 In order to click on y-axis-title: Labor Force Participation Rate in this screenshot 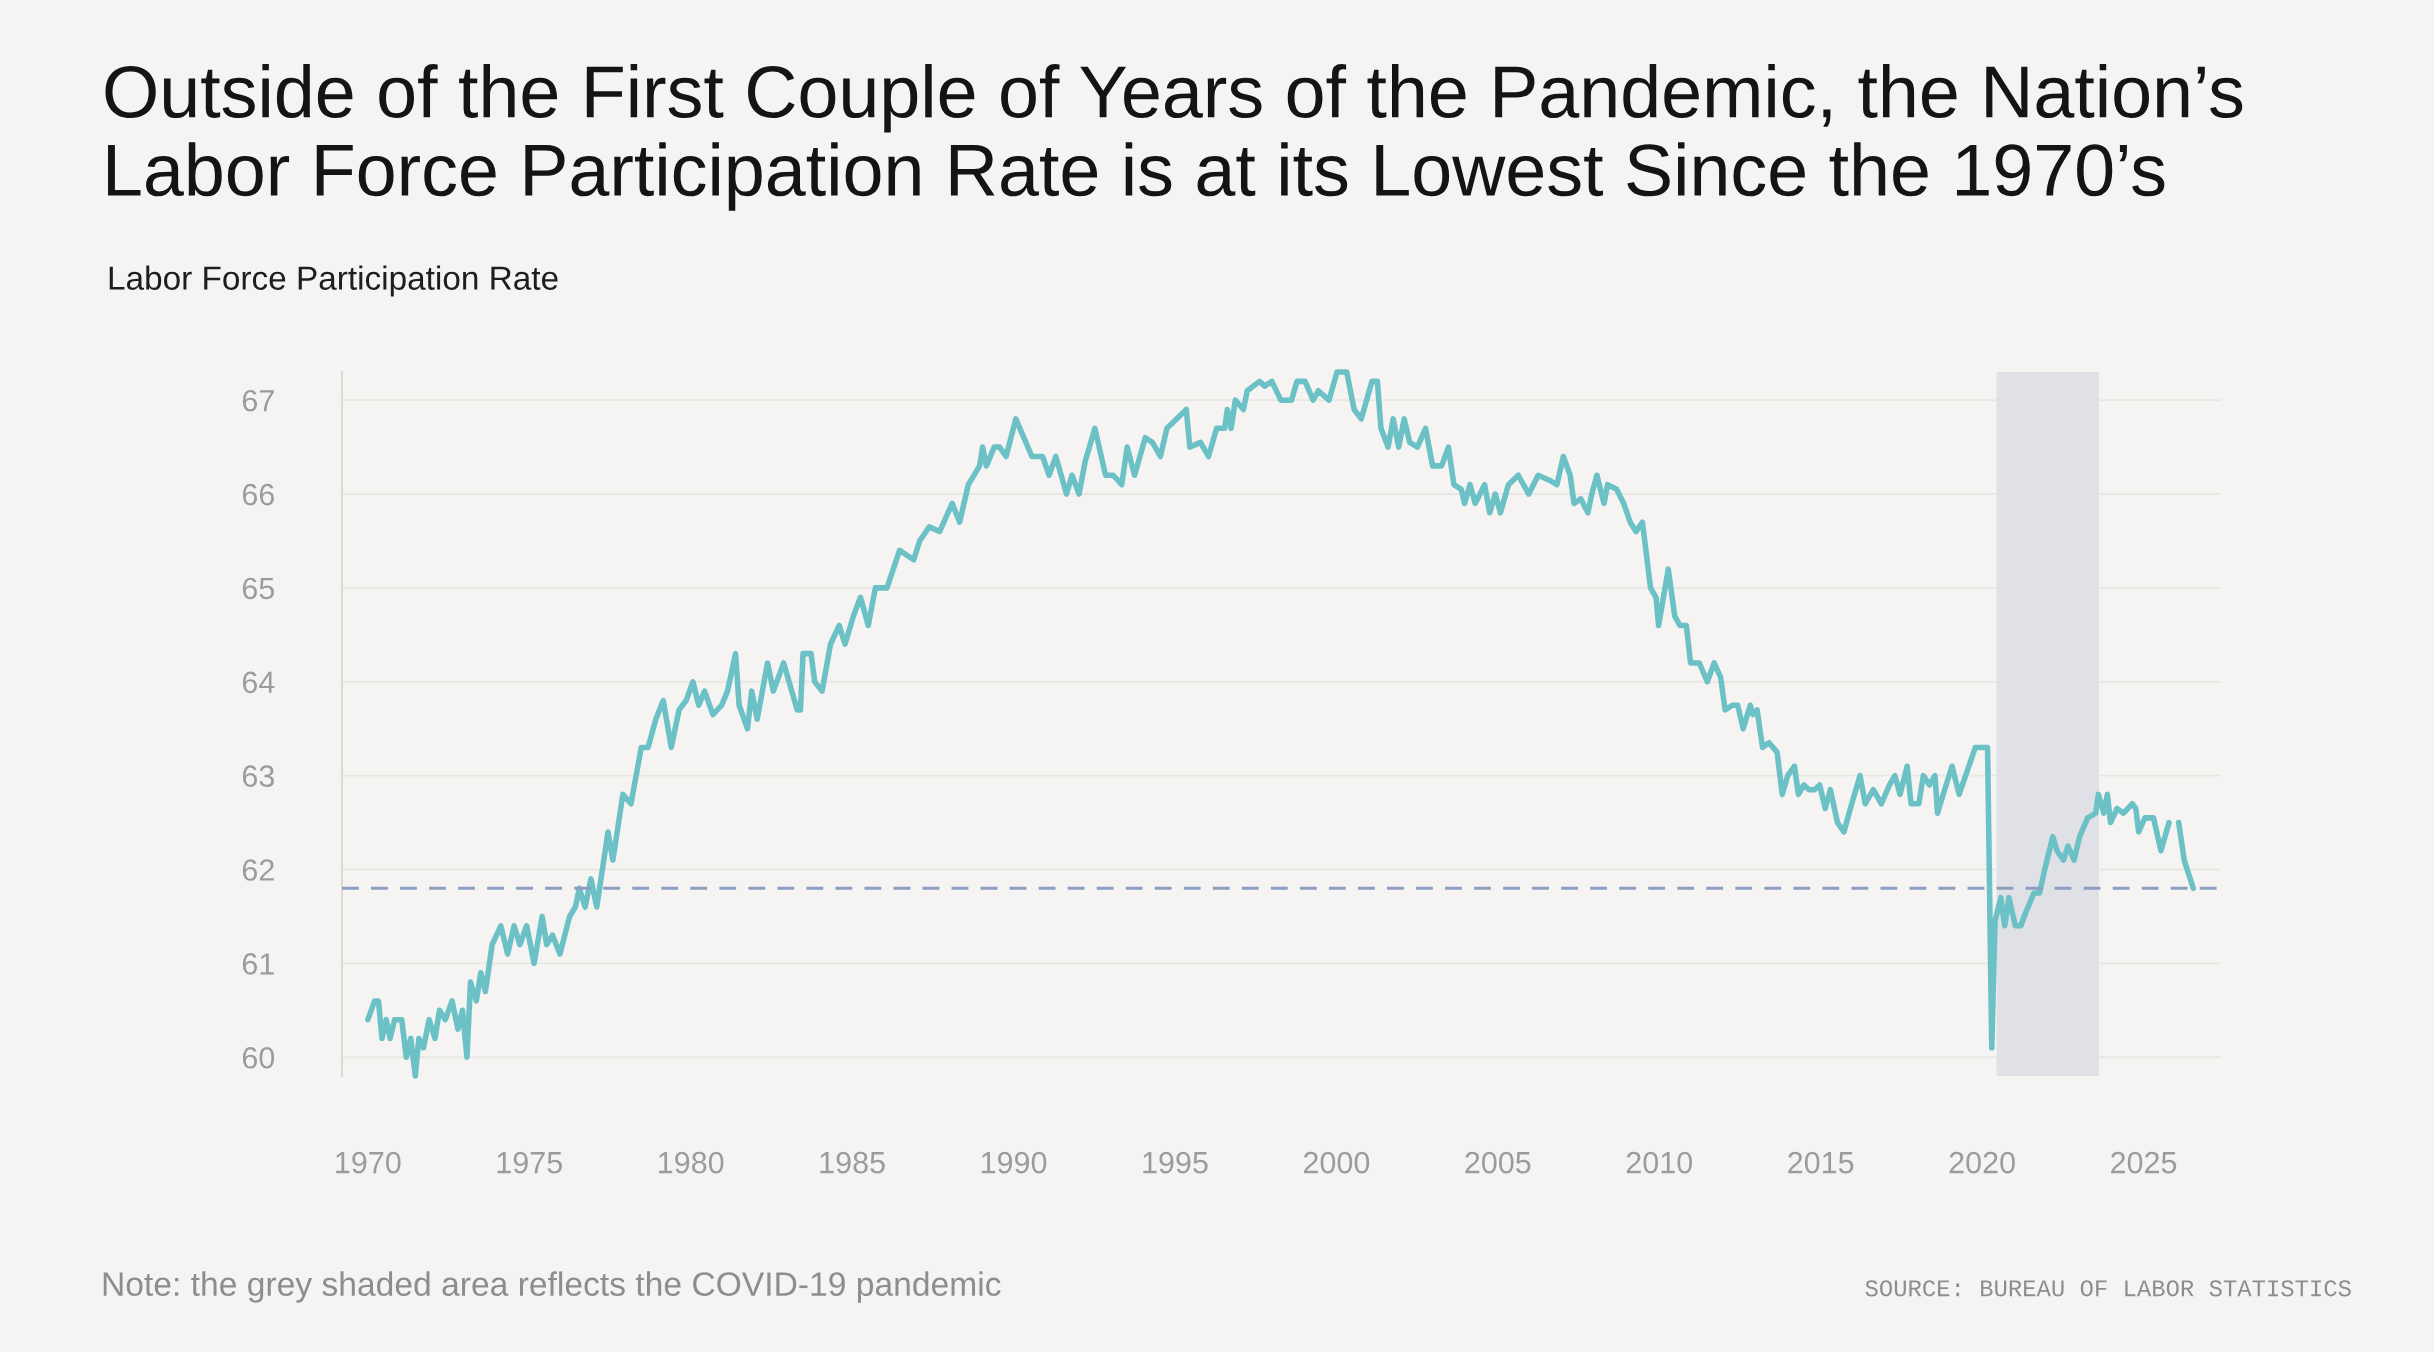, I will do `click(333, 281)`.